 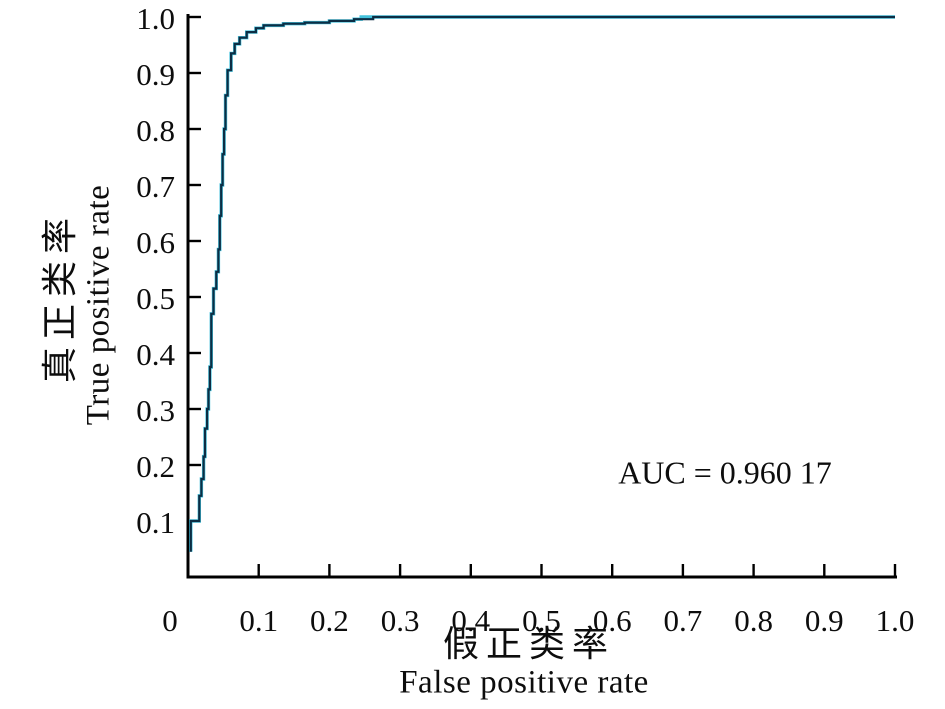 What do you see at coordinates (155, 130) in the screenshot?
I see `y-tick-label: 0.8` at bounding box center [155, 130].